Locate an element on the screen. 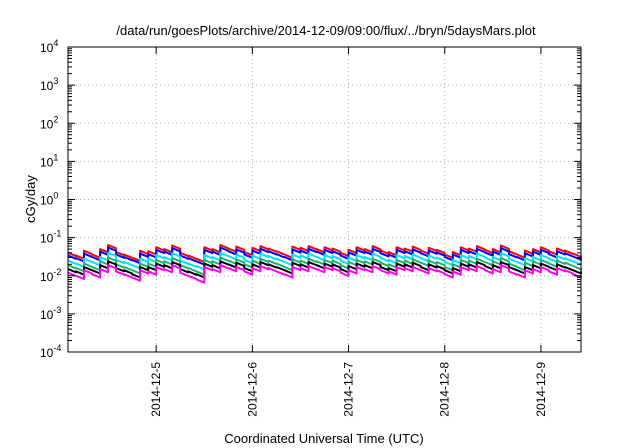 The image size is (640, 448). series-group is located at coordinates (324, 264).